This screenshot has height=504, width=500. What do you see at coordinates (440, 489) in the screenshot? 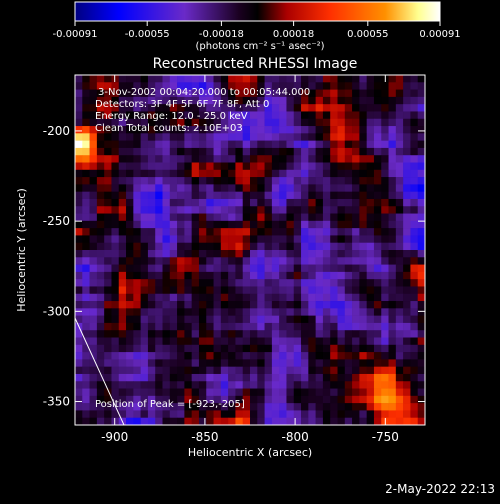
I see `timestamp: 2-May-2022 22:13` at bounding box center [440, 489].